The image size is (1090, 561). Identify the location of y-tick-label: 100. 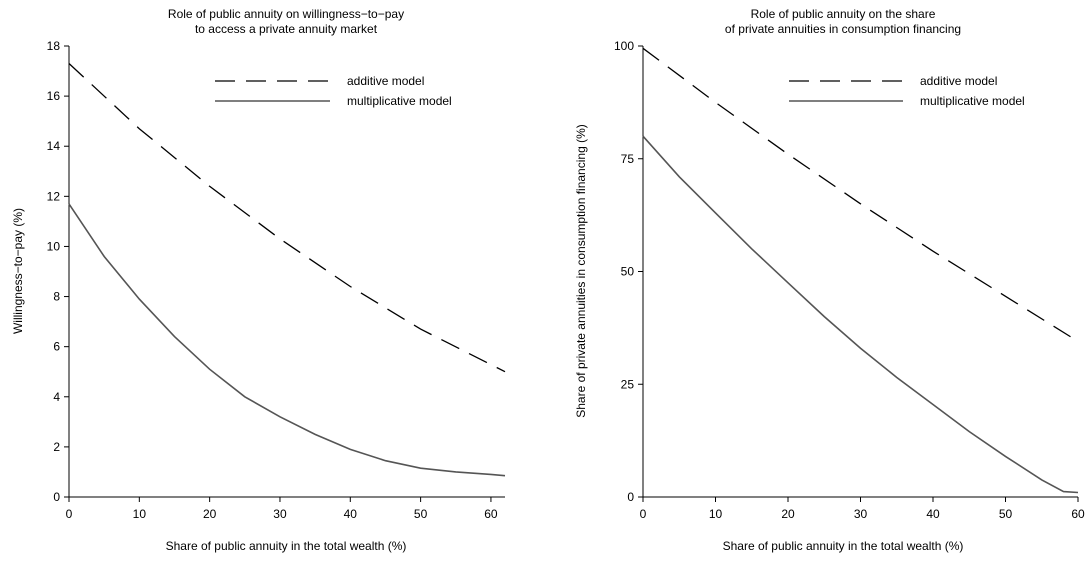
(624, 46).